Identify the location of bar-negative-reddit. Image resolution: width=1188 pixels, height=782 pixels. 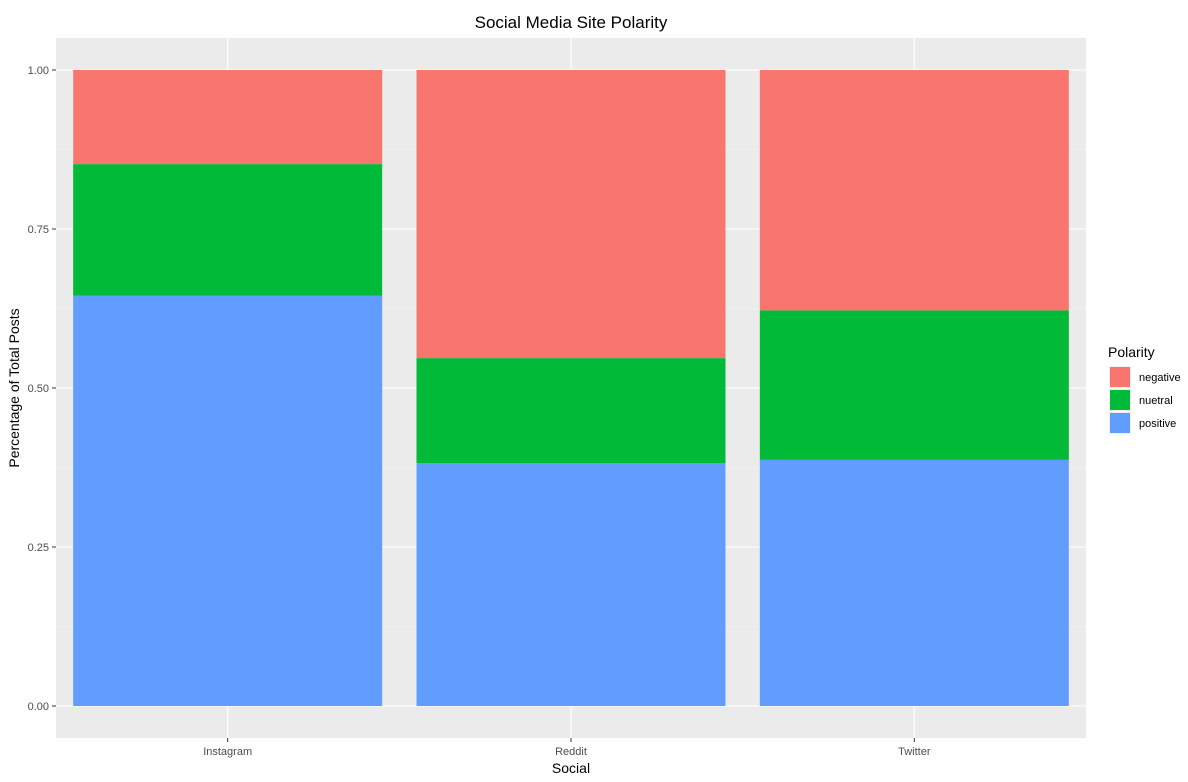
(571, 214).